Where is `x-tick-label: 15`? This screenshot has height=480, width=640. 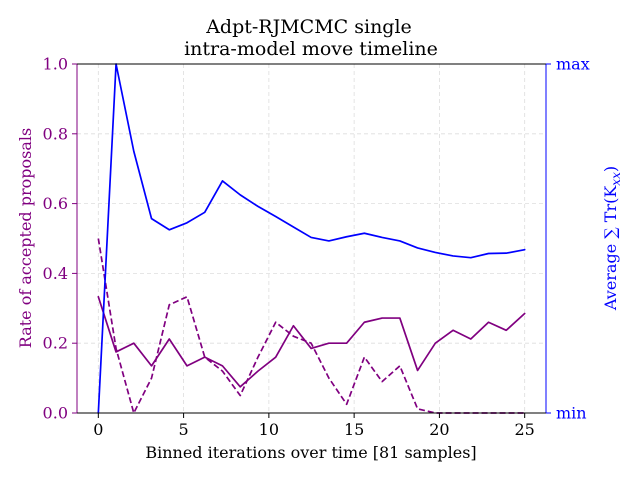 x-tick-label: 15 is located at coordinates (354, 429).